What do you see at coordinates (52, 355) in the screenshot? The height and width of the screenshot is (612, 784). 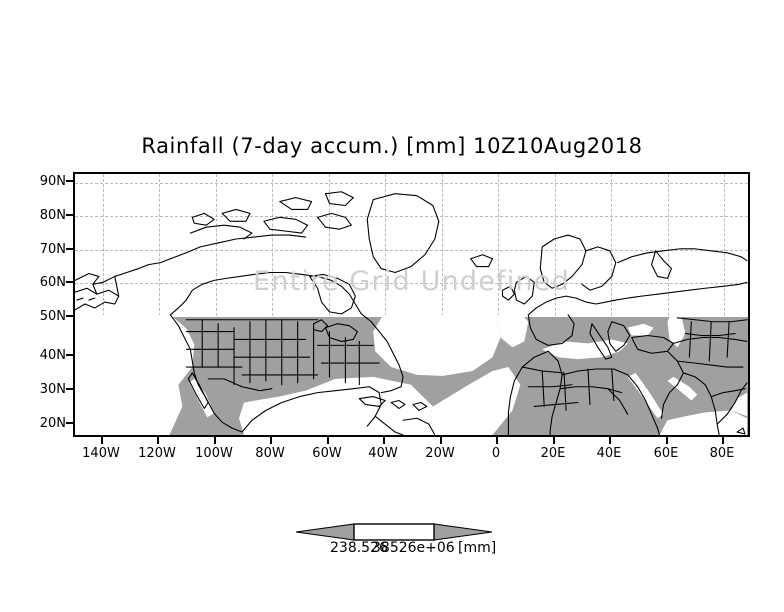 I see `y-tick-label-40n: 40N` at bounding box center [52, 355].